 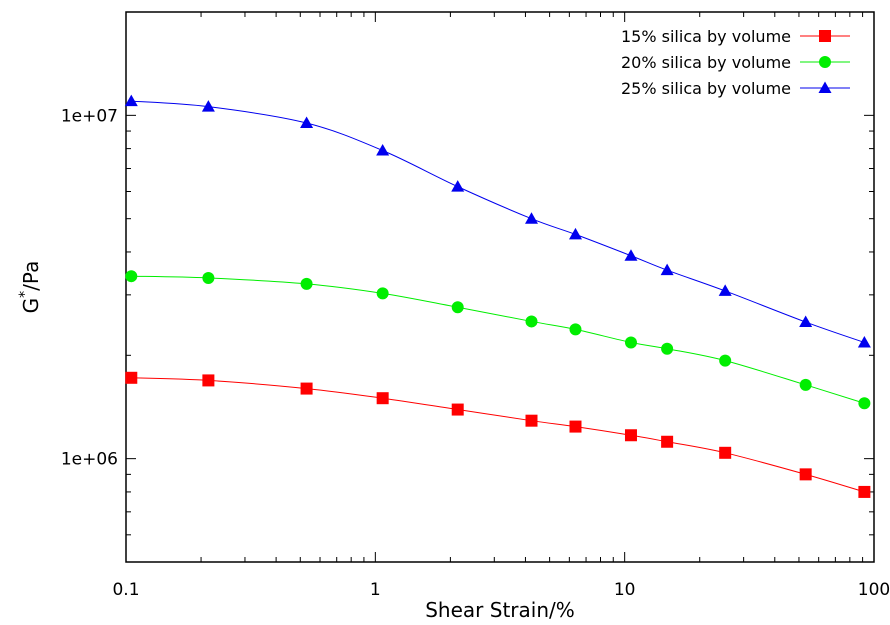 What do you see at coordinates (706, 62) in the screenshot?
I see `legend-label: 20% silica by volume` at bounding box center [706, 62].